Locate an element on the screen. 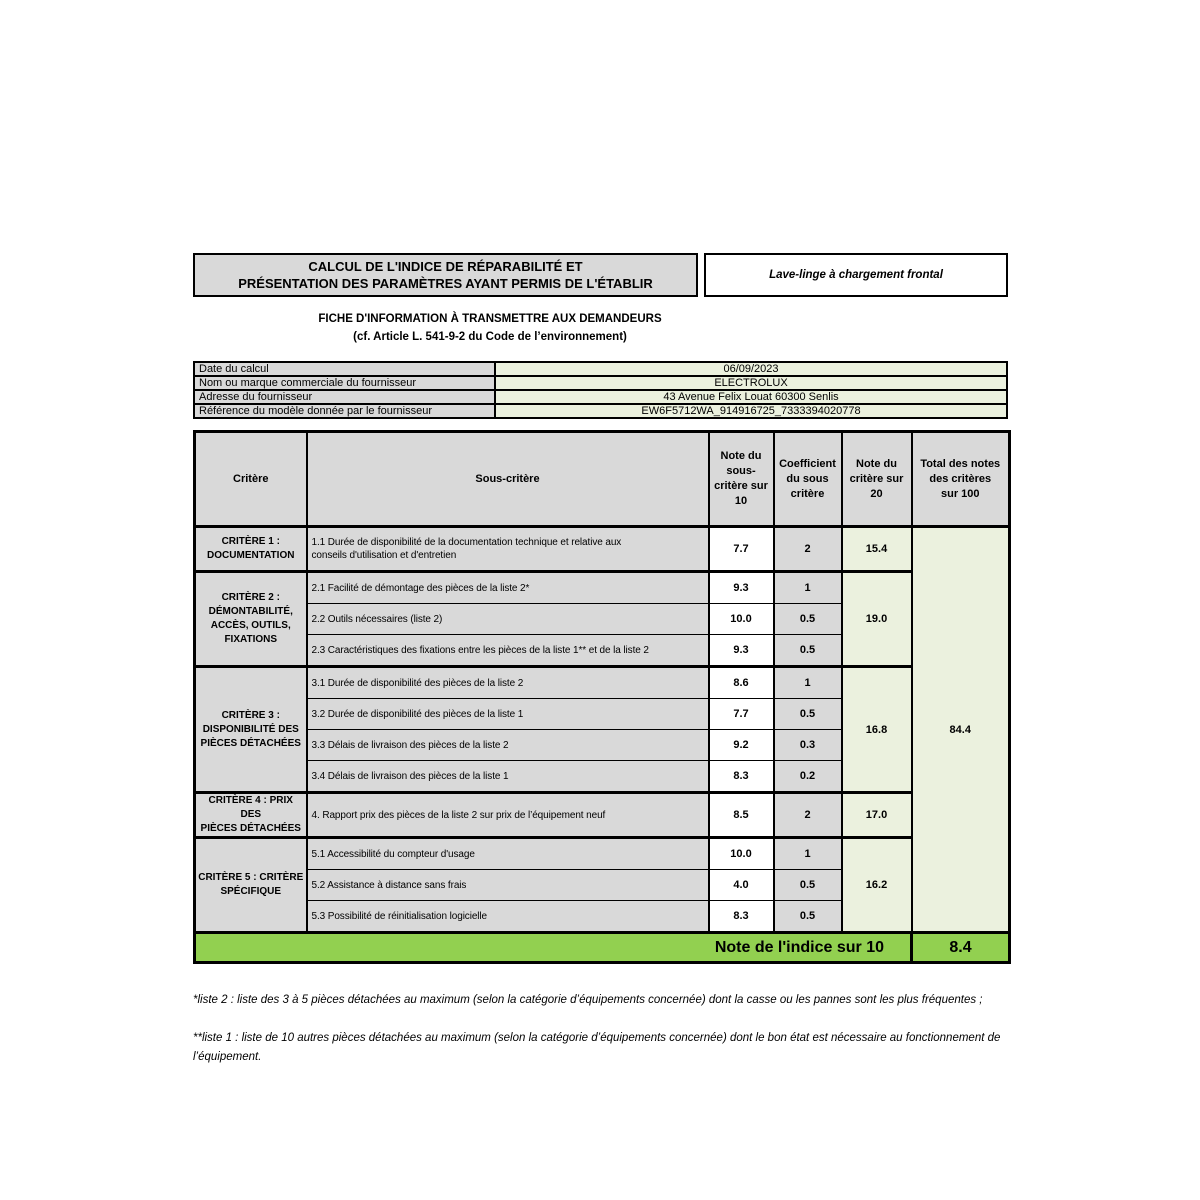  product-category-label: Lave-linge à chargement frontal is located at coordinates (856, 275).